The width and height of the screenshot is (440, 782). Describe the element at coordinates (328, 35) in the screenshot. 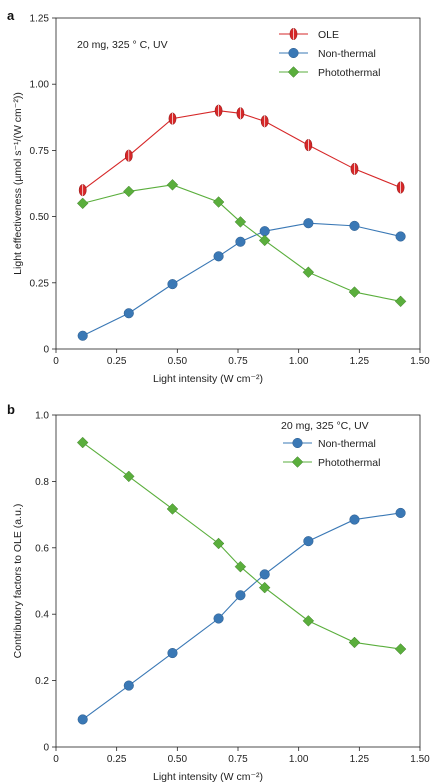

I see `legend-label: OLE` at that location.